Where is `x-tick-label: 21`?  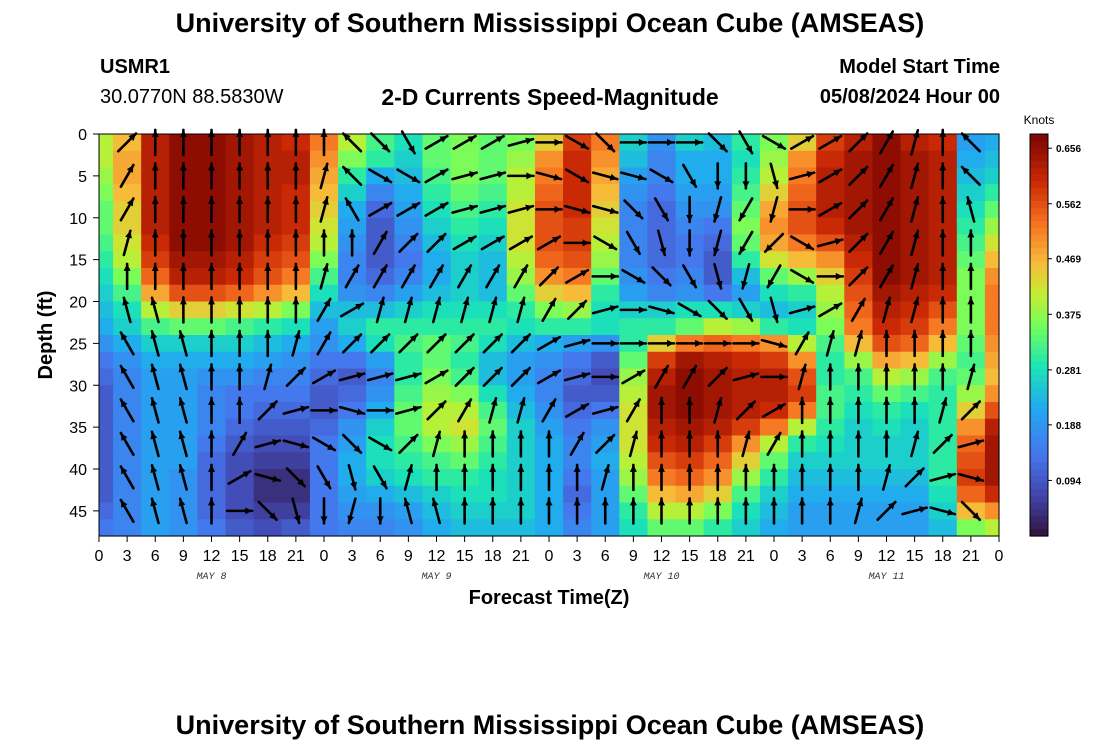 x-tick-label: 21 is located at coordinates (746, 556).